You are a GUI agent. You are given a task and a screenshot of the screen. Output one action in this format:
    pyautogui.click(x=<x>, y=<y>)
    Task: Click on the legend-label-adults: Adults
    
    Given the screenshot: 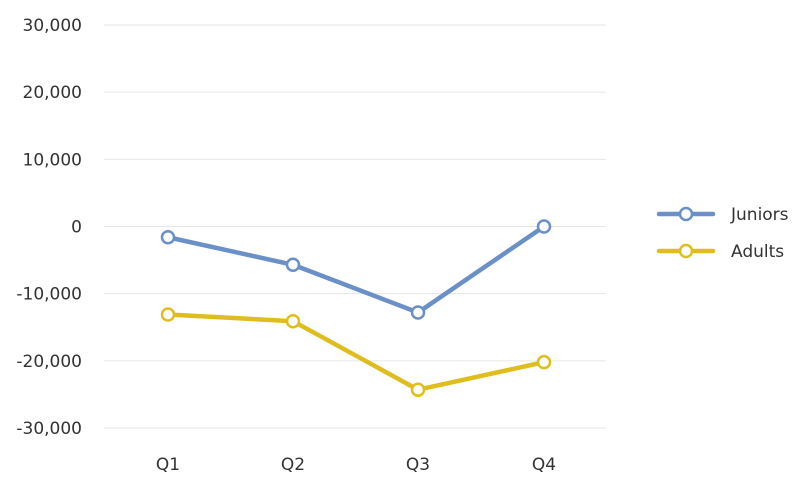 What is the action you would take?
    pyautogui.click(x=757, y=252)
    